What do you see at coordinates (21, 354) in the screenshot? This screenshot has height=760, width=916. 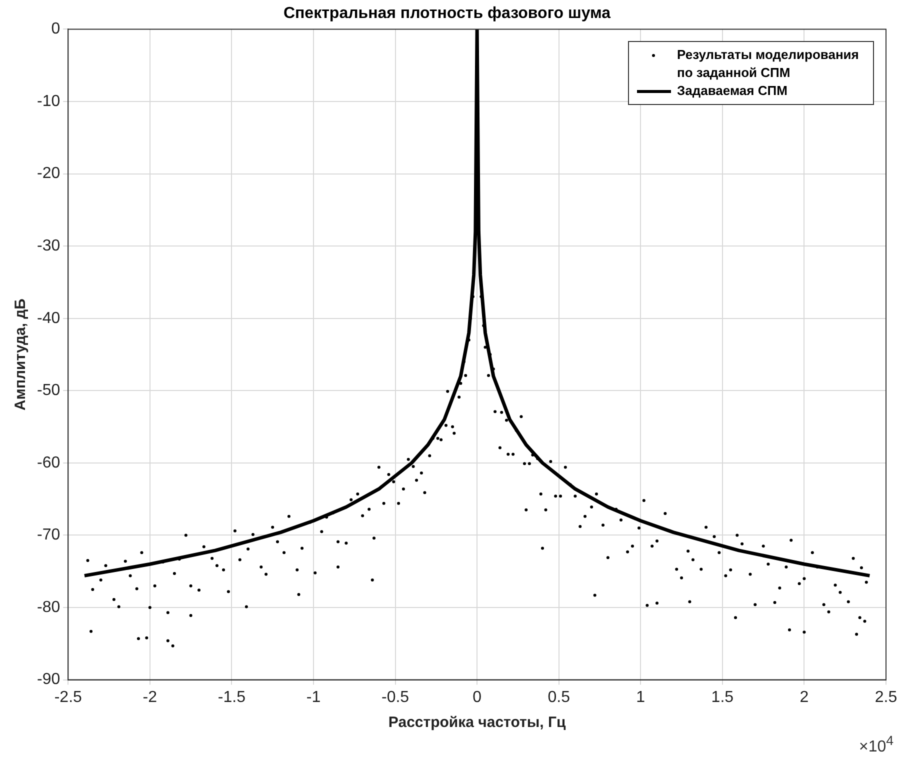 I see `y-axis-title: Амплитуда, дБ` at bounding box center [21, 354].